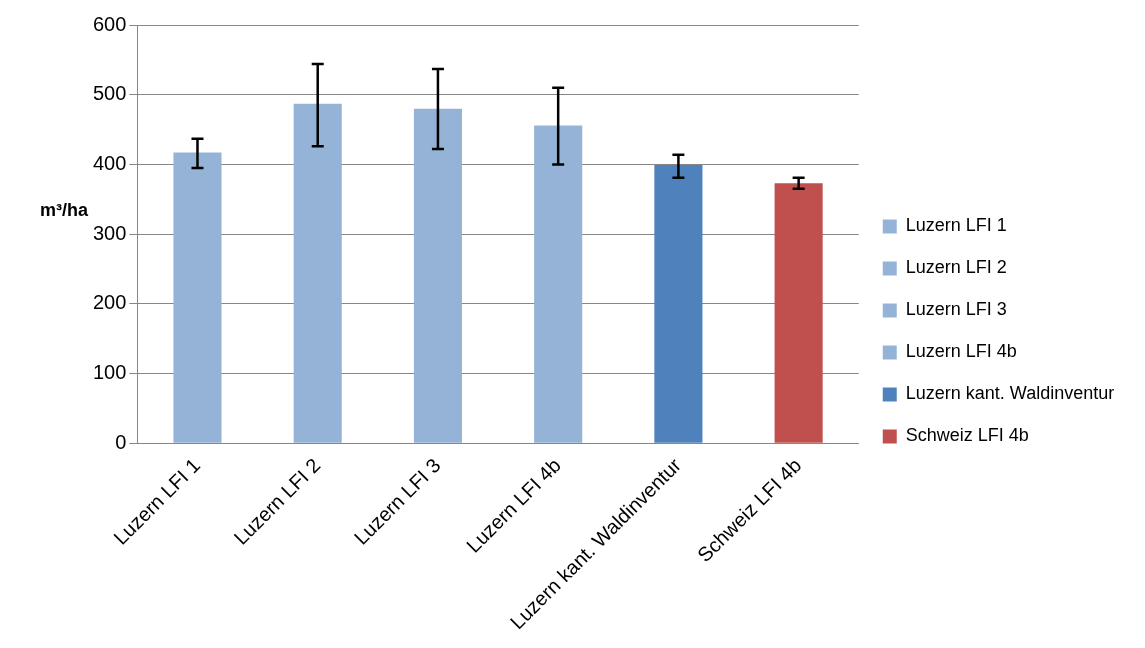 This screenshot has width=1145, height=648. What do you see at coordinates (109, 162) in the screenshot?
I see `y-tick-label: 400` at bounding box center [109, 162].